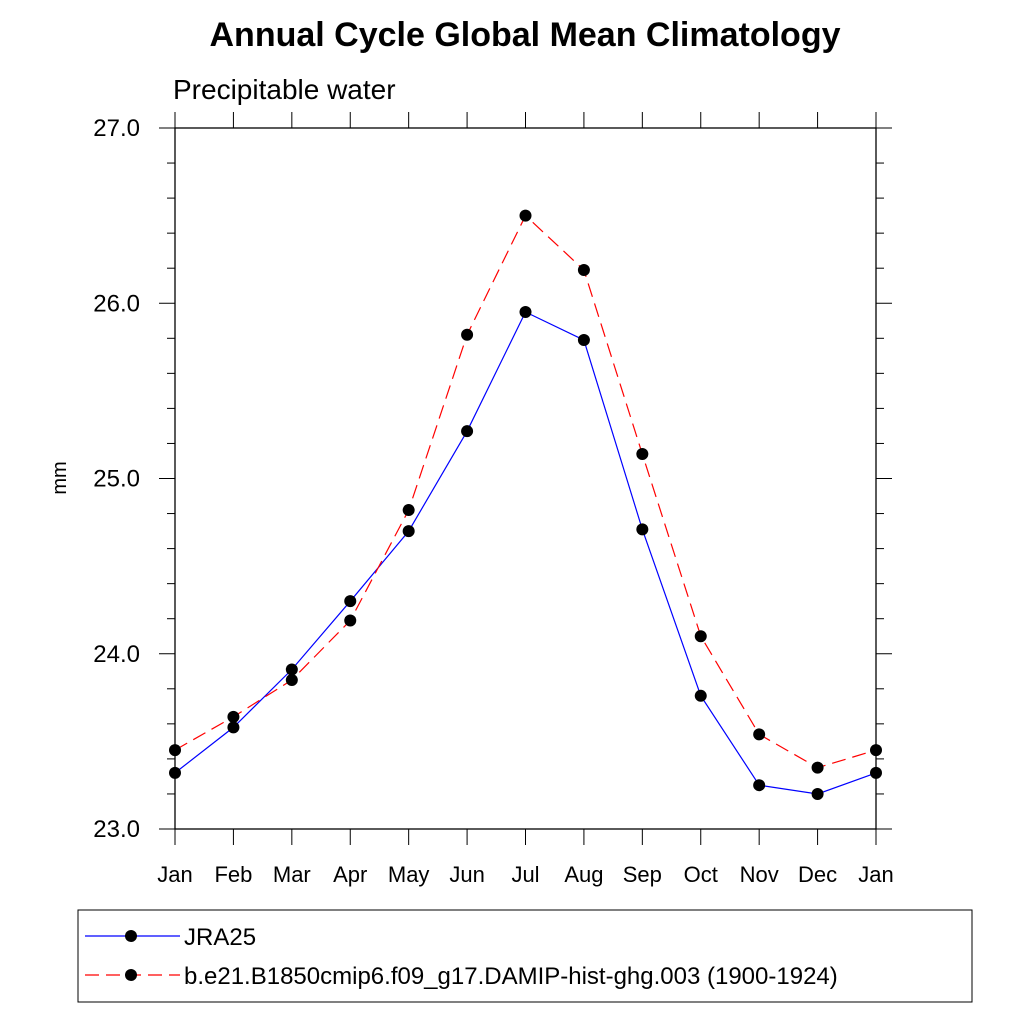 The width and height of the screenshot is (1024, 1024). I want to click on y-tick-label: 23.0, so click(116, 829).